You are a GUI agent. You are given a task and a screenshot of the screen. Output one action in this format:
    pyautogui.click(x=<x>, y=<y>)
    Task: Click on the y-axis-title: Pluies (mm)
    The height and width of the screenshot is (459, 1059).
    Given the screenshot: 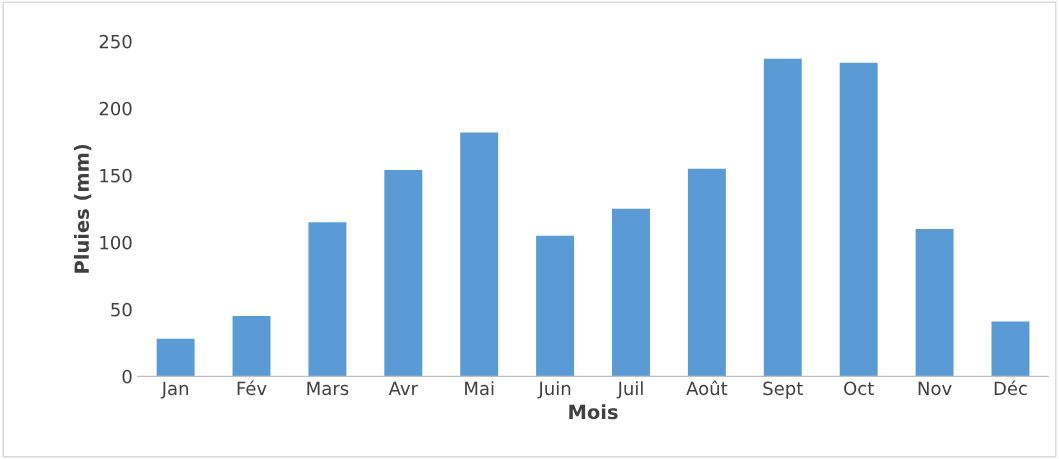 What is the action you would take?
    pyautogui.click(x=82, y=208)
    